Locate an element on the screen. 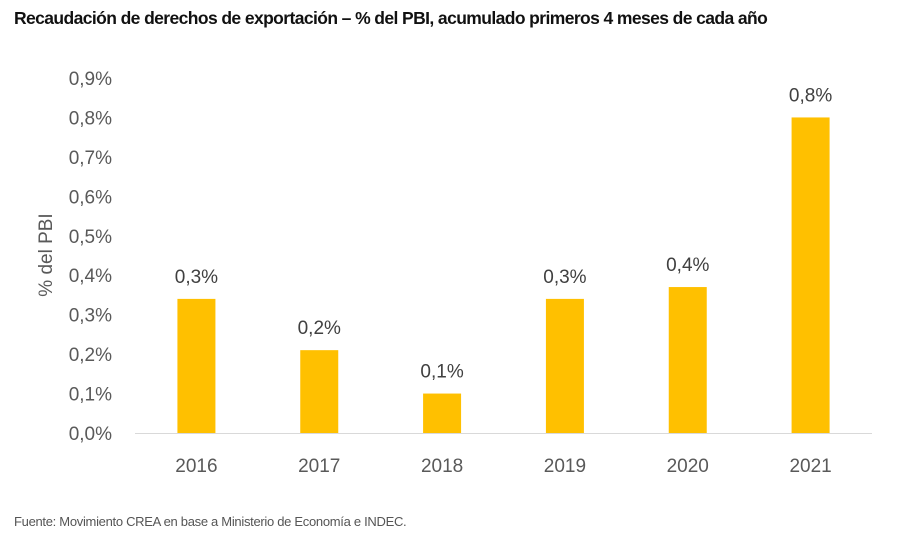 This screenshot has height=540, width=900. y-tick-label: 0,5% is located at coordinates (90, 237).